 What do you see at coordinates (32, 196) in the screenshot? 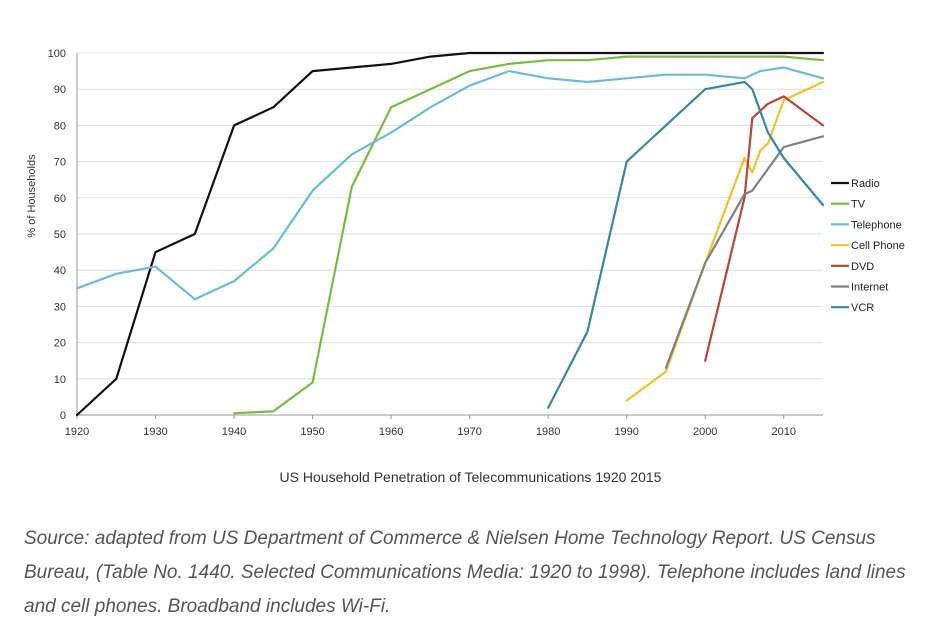
I see `y-axis-label: % of Households` at bounding box center [32, 196].